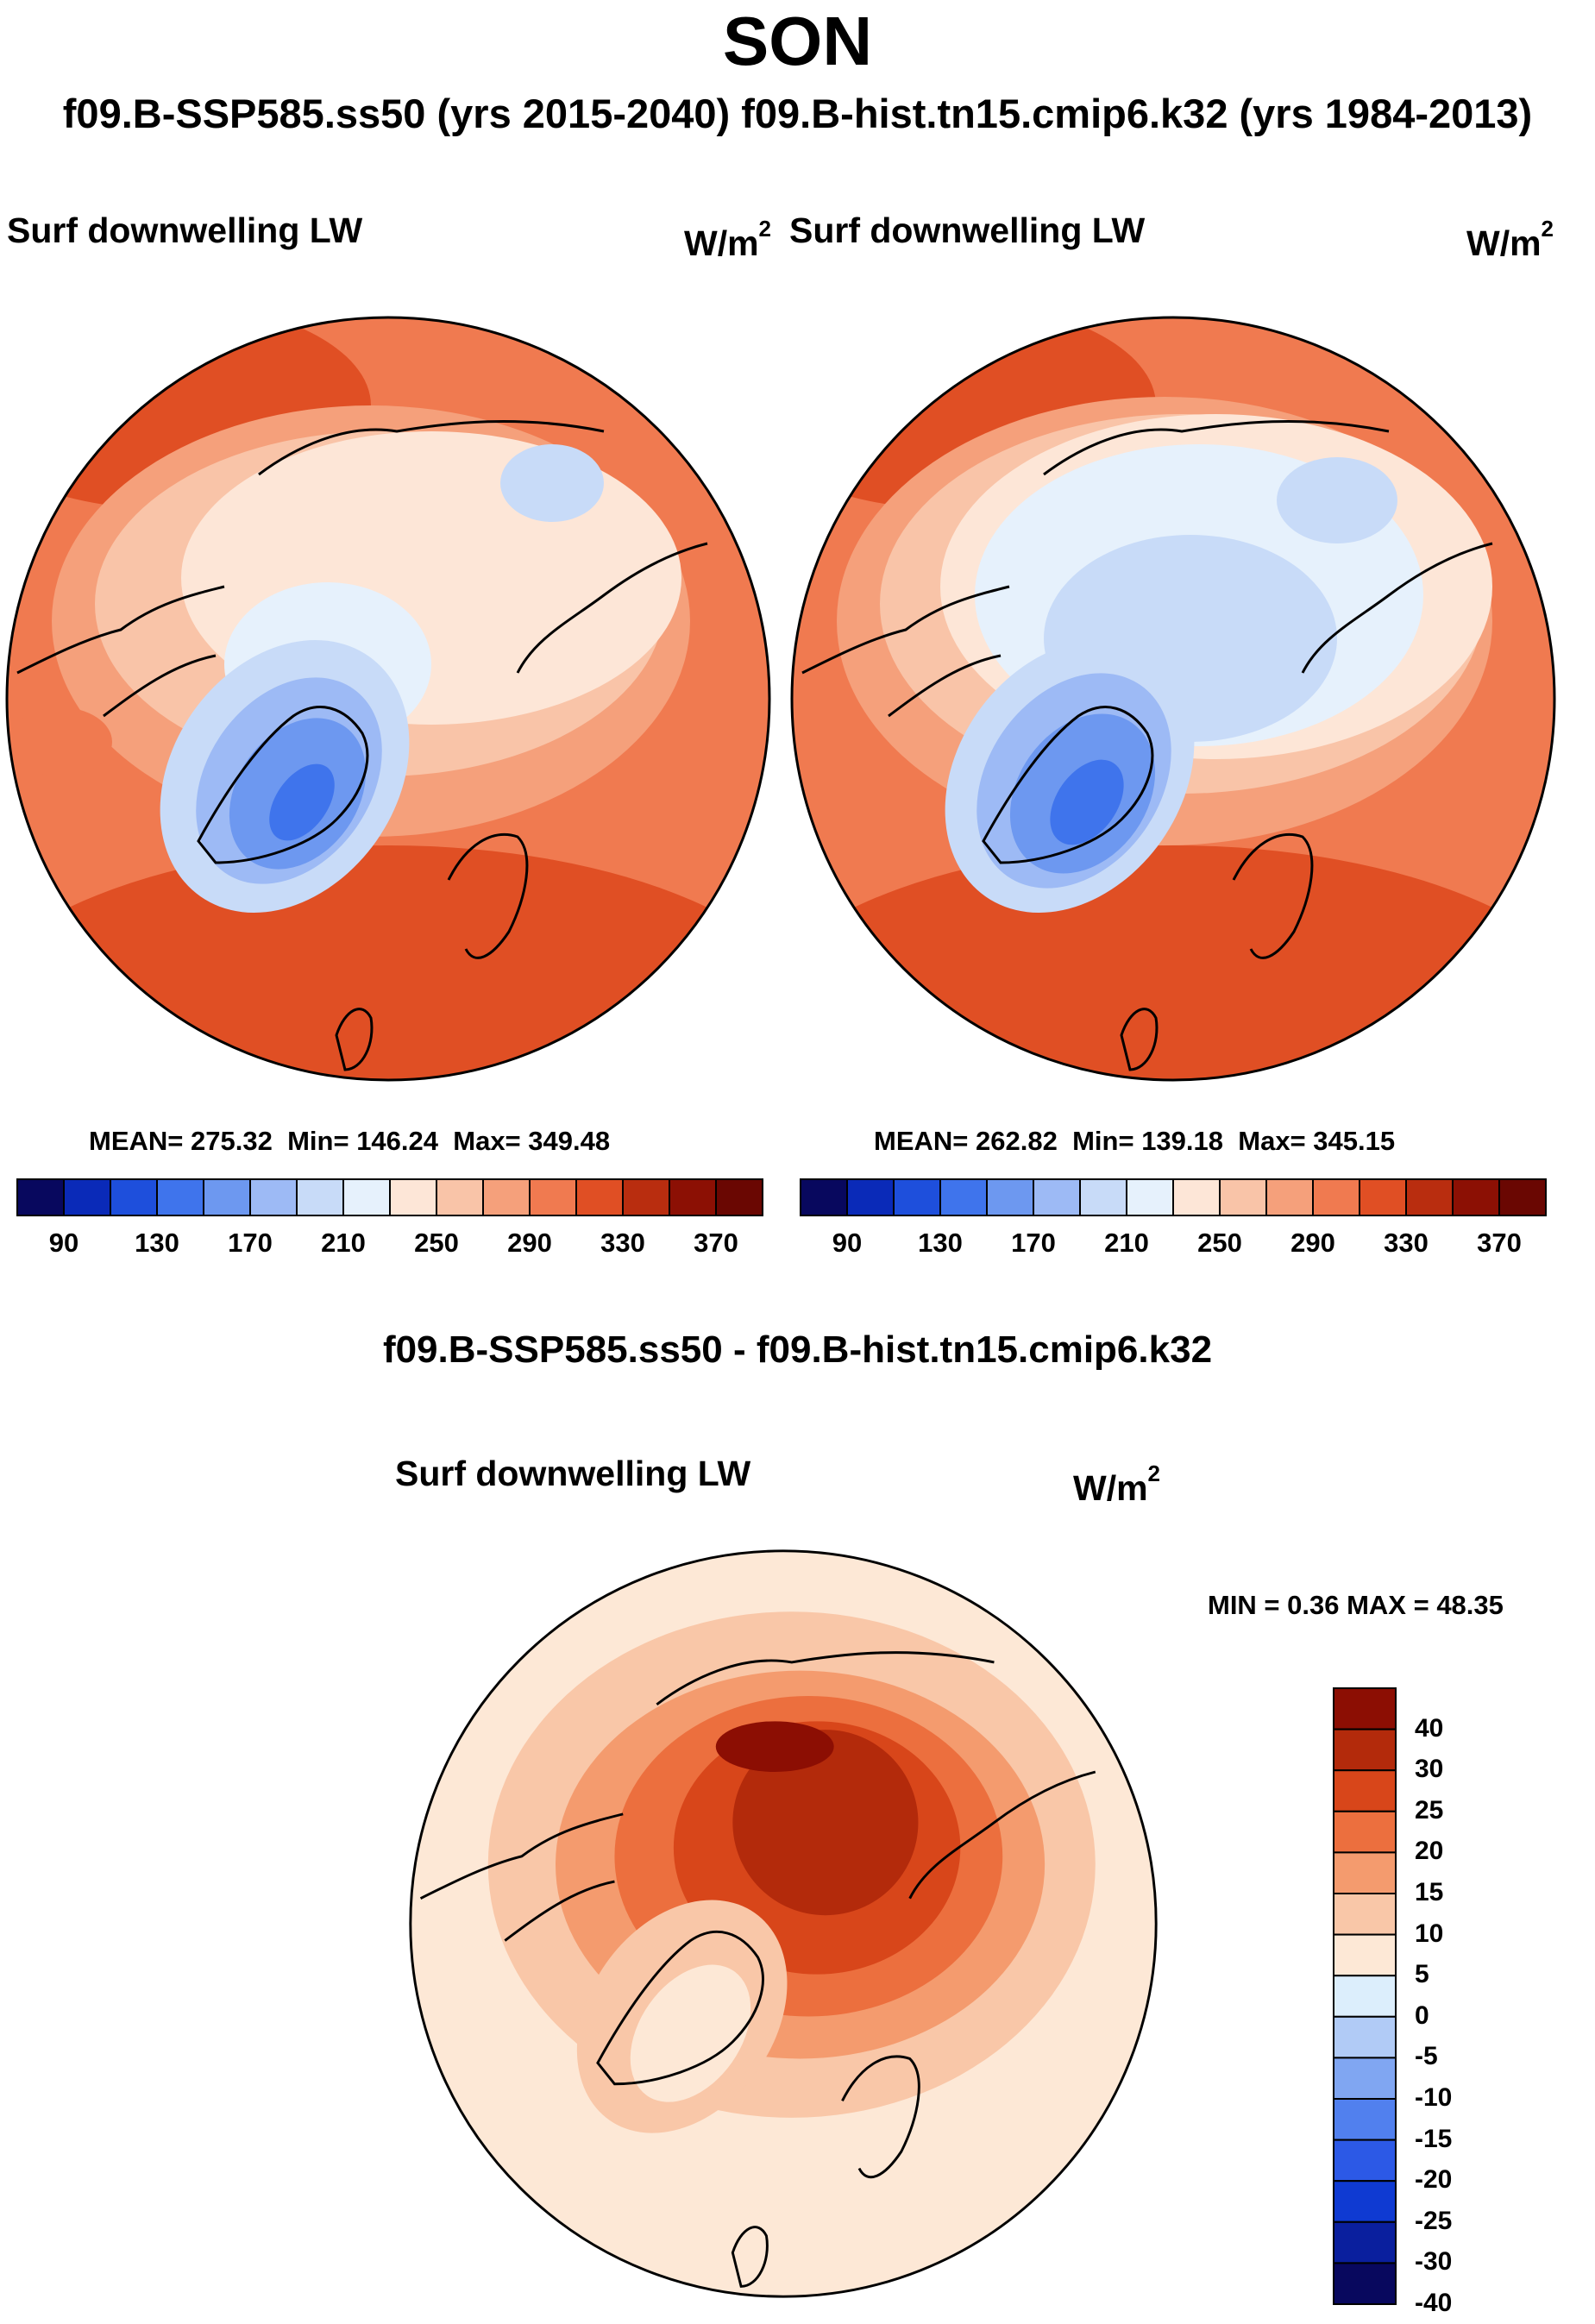 The width and height of the screenshot is (1595, 2324). I want to click on map2-fill-south, so click(1173, 962).